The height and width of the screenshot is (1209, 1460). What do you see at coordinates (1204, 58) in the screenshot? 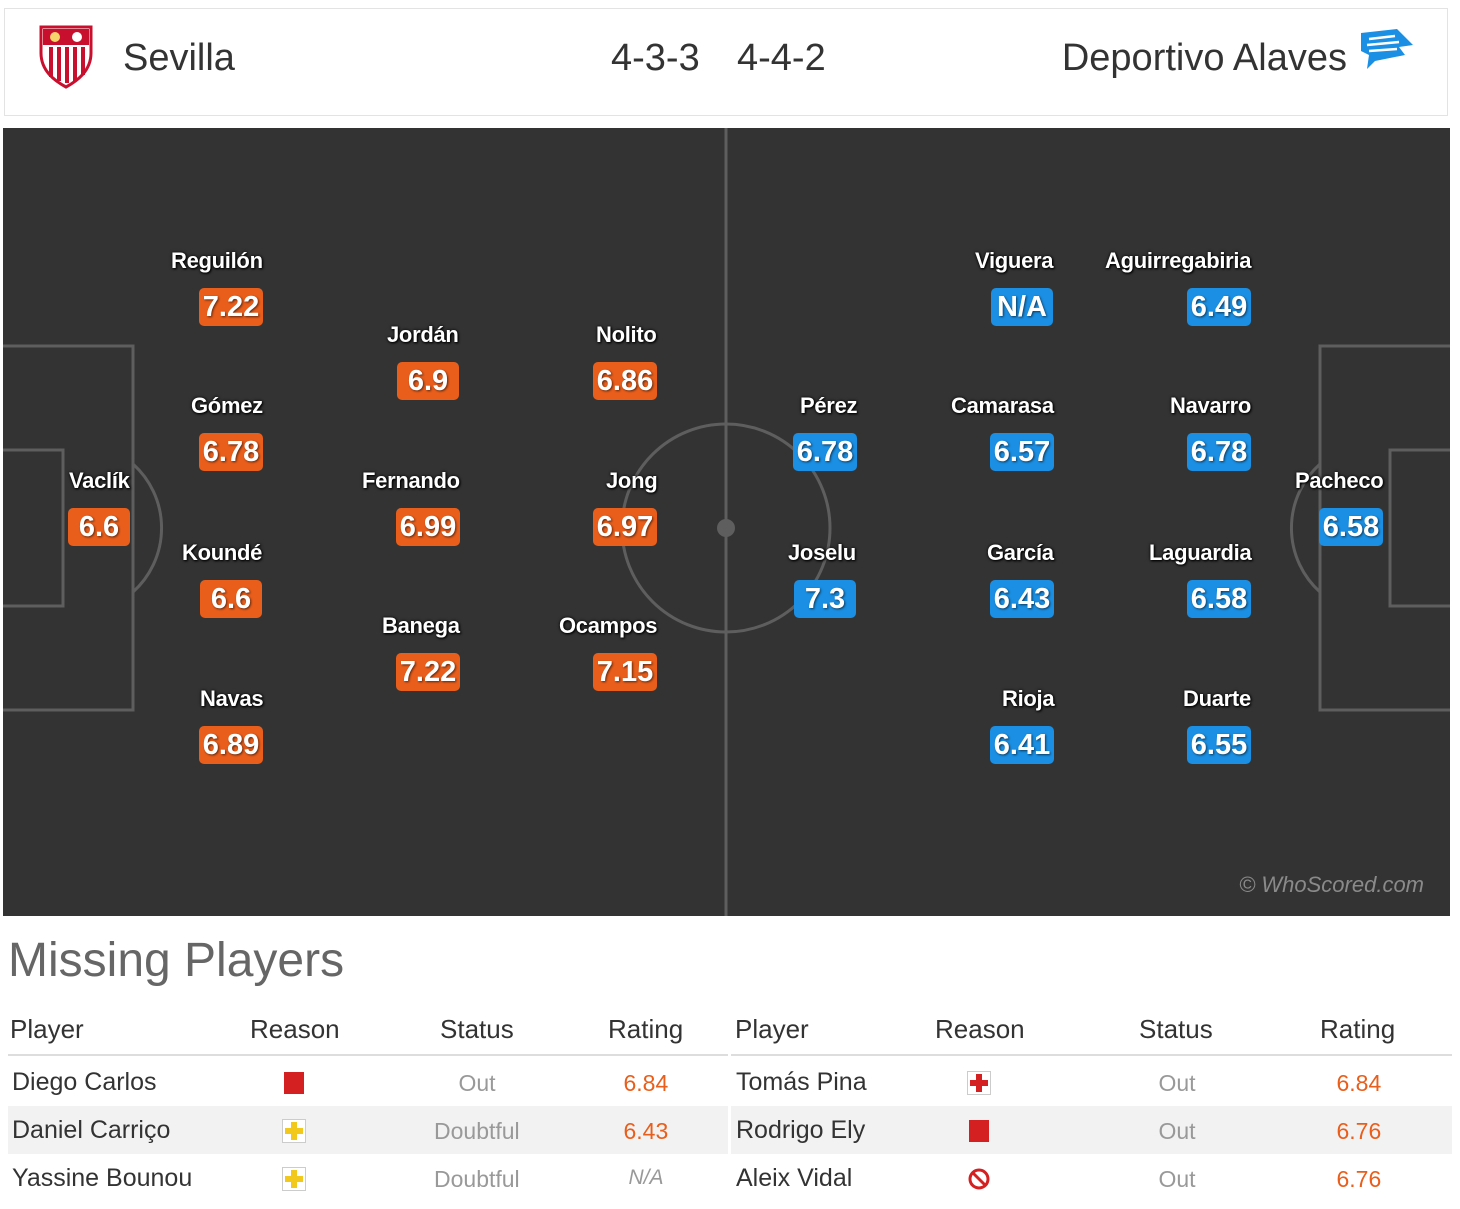
I see `away-team-name: Deportivo Alaves` at bounding box center [1204, 58].